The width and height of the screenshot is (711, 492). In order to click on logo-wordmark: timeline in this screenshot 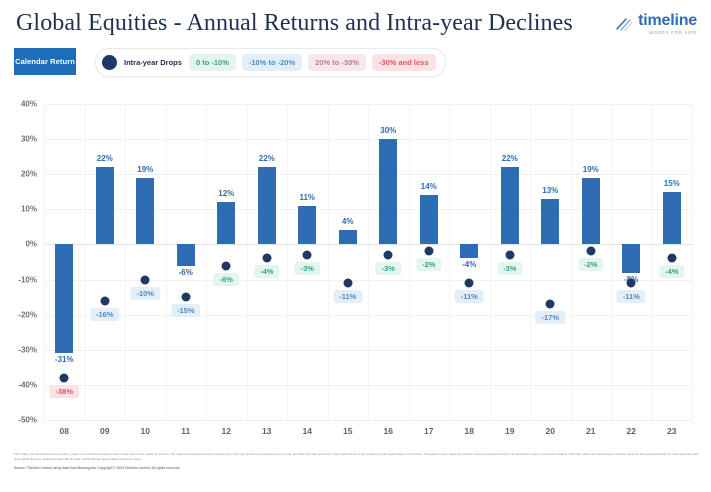, I will do `click(667, 20)`.